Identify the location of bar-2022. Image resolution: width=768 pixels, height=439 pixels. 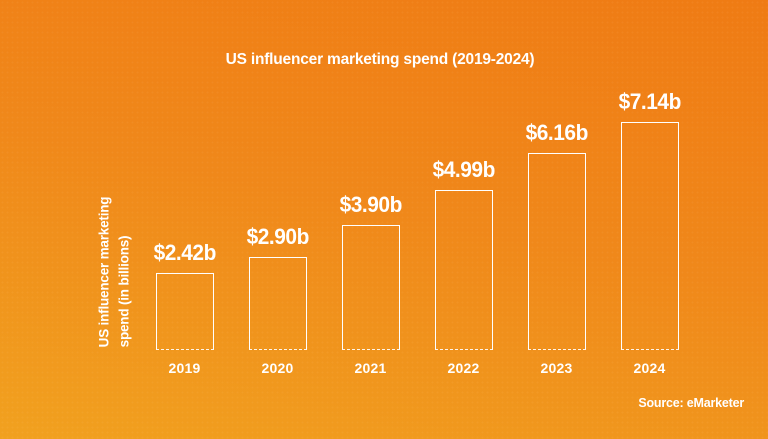
(463, 270).